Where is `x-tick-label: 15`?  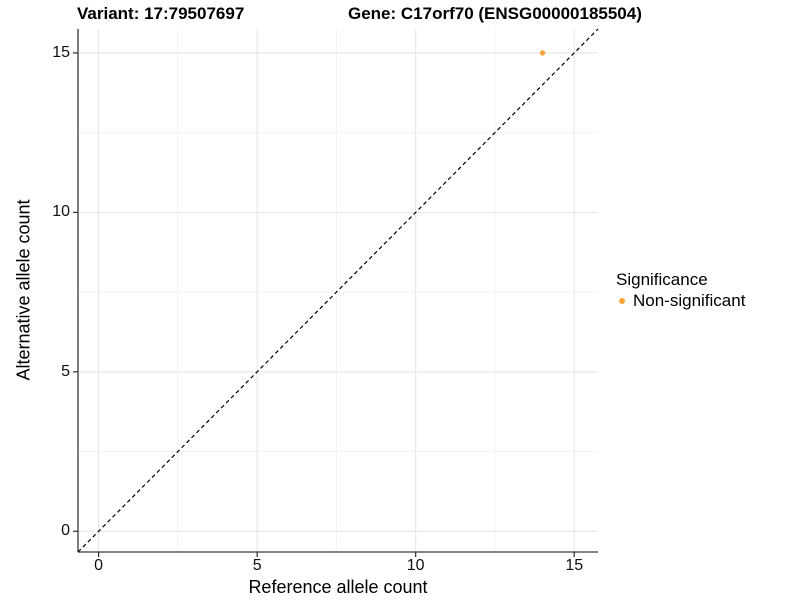 x-tick-label: 15 is located at coordinates (574, 565).